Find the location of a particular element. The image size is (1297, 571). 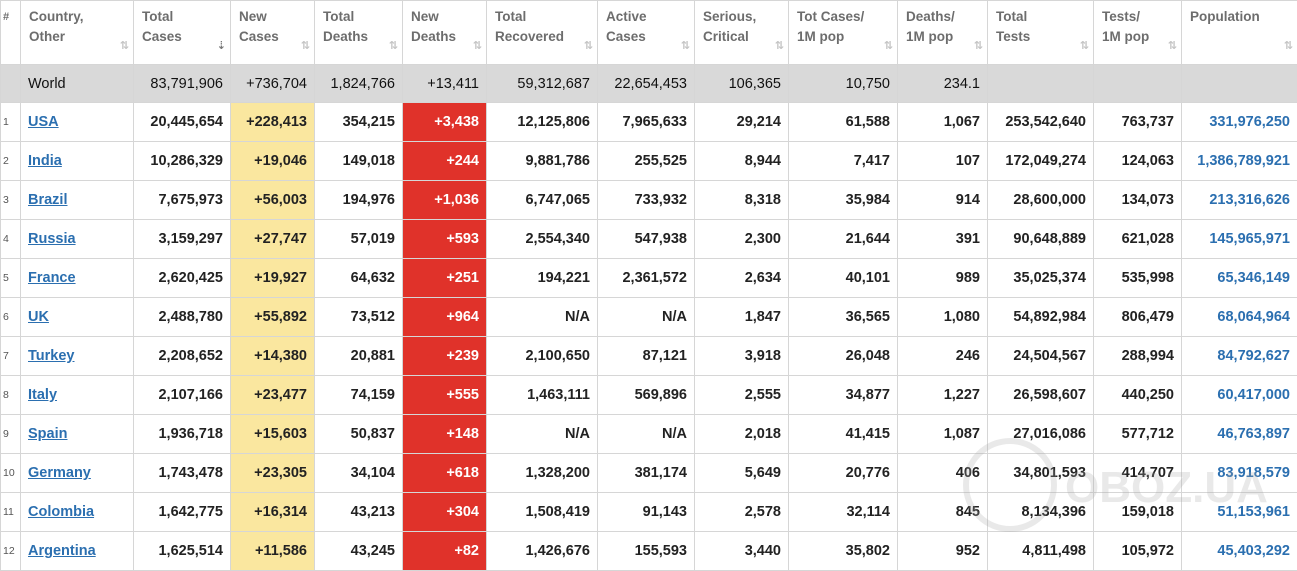

cell-cases-1m: 34,877 is located at coordinates (843, 395).